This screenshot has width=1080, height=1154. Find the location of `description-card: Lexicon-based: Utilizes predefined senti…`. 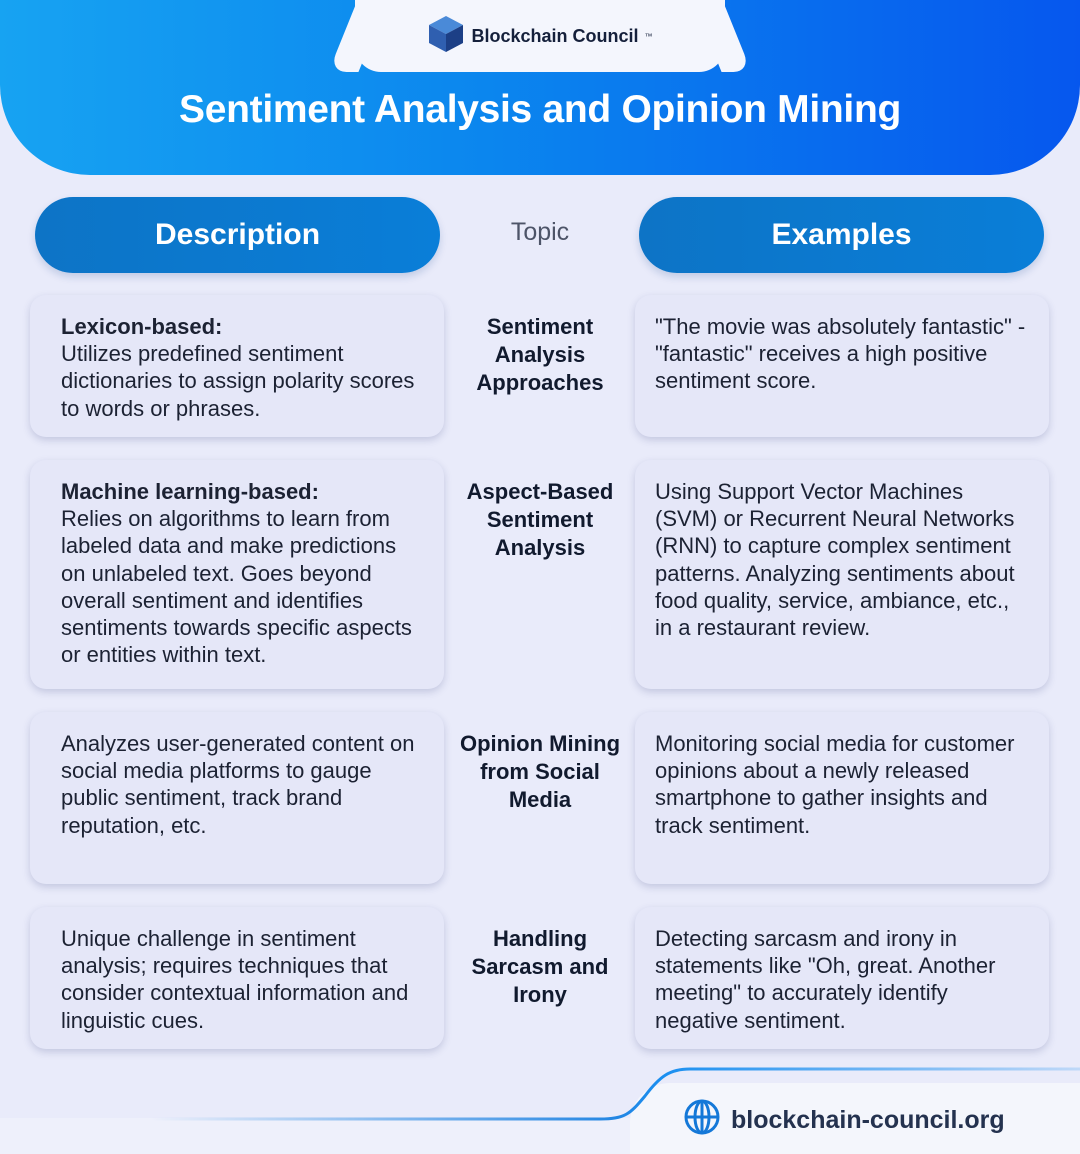

description-card: Lexicon-based: Utilizes predefined senti… is located at coordinates (237, 366).